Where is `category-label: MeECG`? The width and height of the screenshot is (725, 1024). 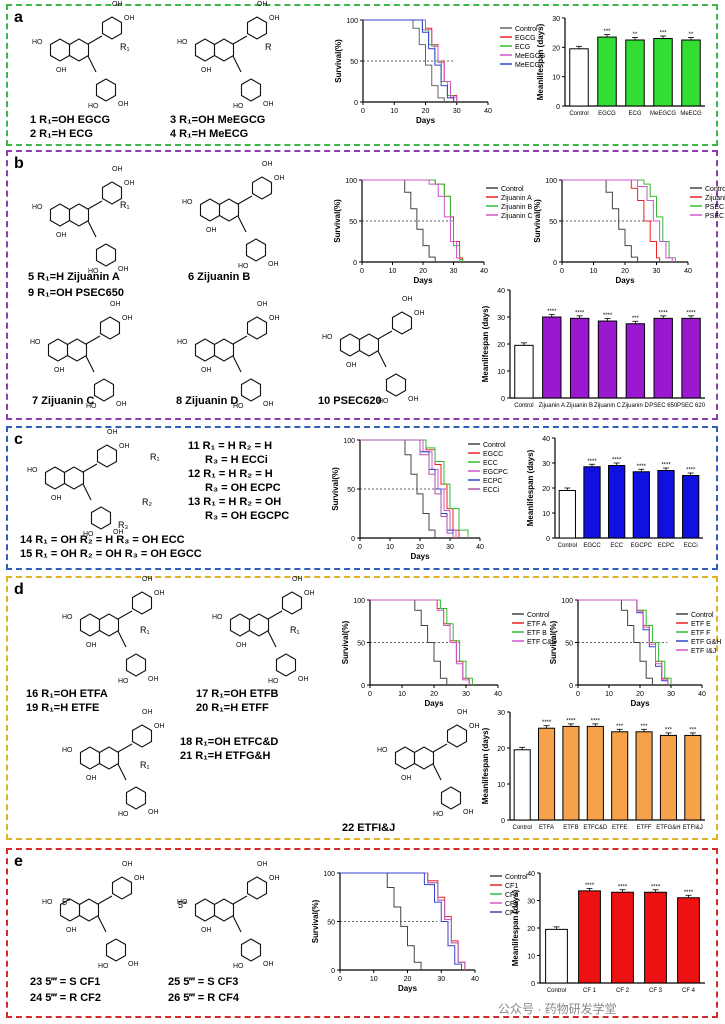 category-label: MeECG is located at coordinates (691, 114).